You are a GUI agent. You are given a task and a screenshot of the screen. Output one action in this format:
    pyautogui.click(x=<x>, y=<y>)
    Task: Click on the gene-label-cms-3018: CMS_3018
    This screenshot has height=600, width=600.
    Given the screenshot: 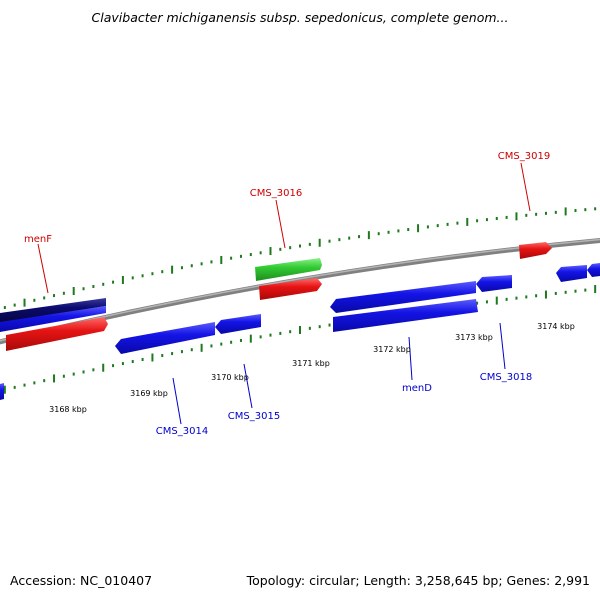 What is the action you would take?
    pyautogui.click(x=506, y=377)
    